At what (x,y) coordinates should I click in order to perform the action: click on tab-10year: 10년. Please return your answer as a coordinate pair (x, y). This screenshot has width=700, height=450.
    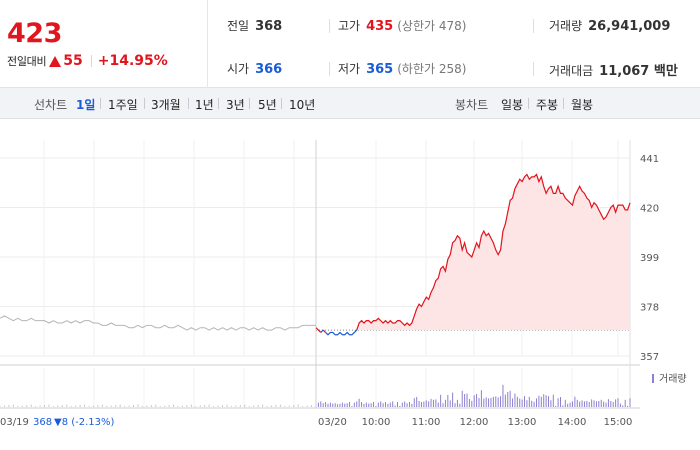
    Looking at the image, I should click on (302, 105).